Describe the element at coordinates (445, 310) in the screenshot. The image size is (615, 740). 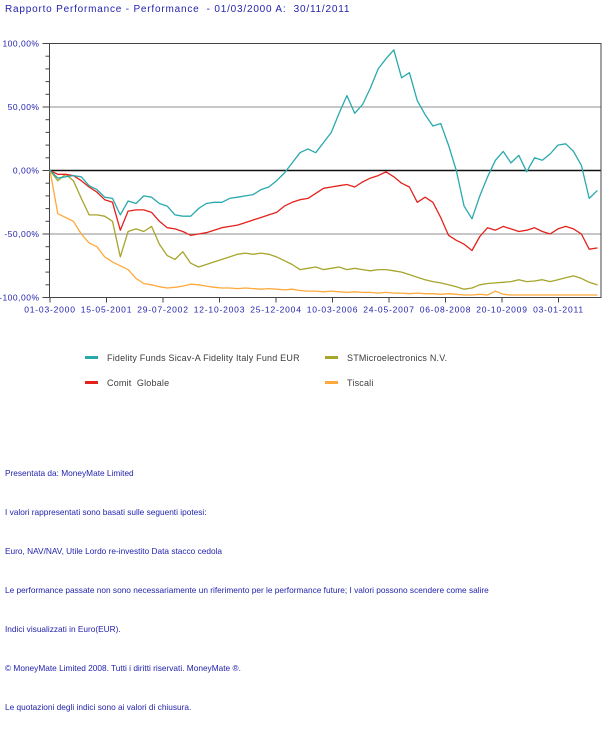
I see `x-axis-label: 06-08-2008` at that location.